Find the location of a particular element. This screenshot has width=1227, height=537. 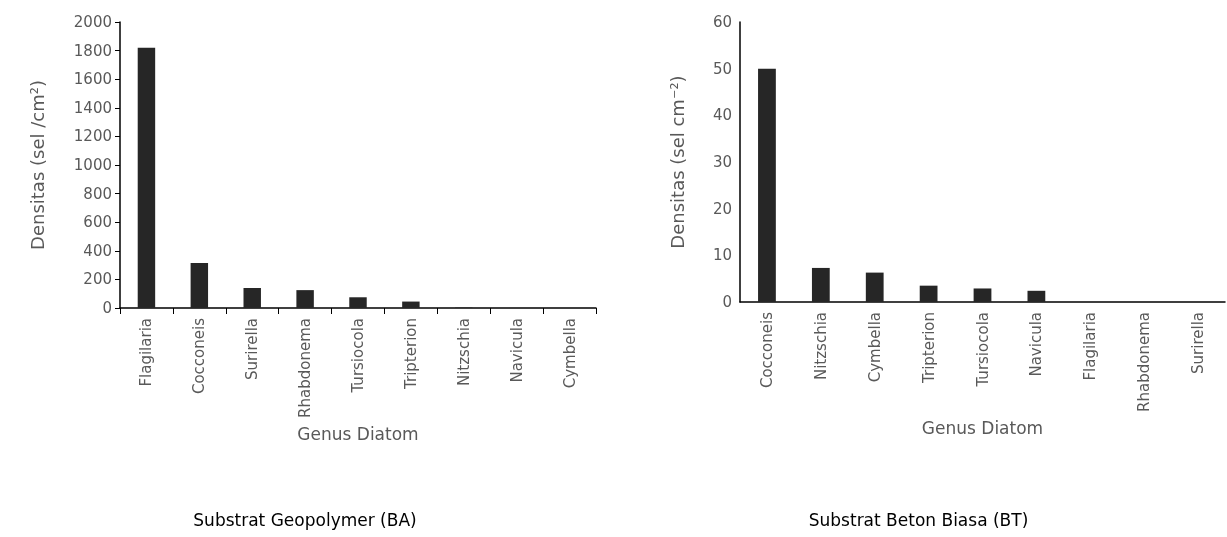

y-tick-label: 600 is located at coordinates (97, 222).